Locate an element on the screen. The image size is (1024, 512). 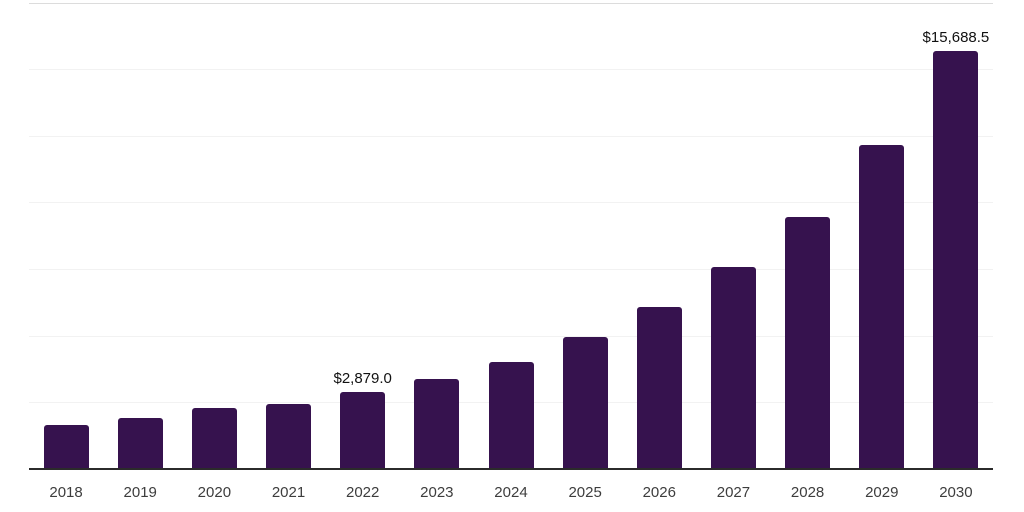
x-axis-line is located at coordinates (511, 469).